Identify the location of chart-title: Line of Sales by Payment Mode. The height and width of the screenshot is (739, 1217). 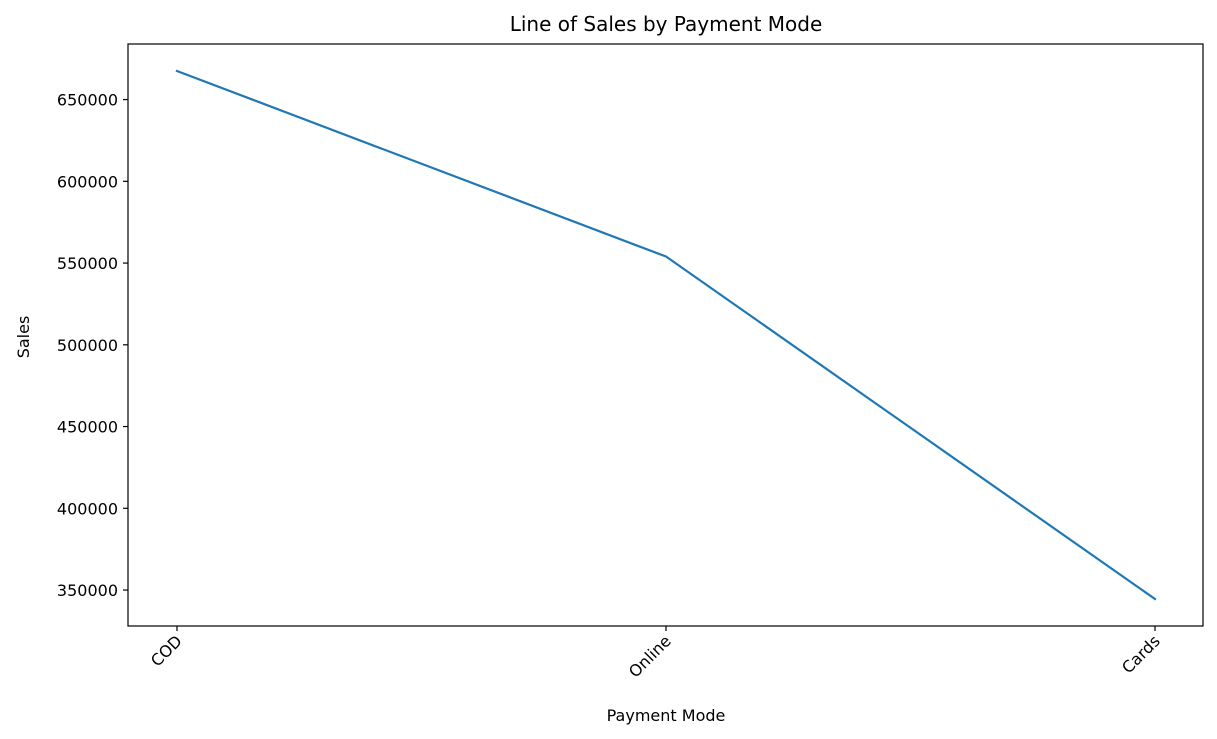
(666, 24).